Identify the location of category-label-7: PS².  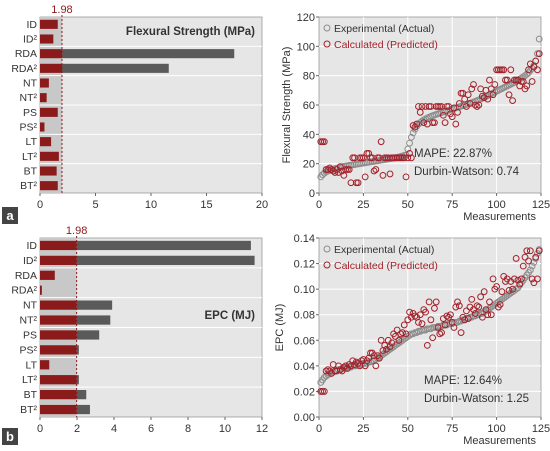
(28, 128).